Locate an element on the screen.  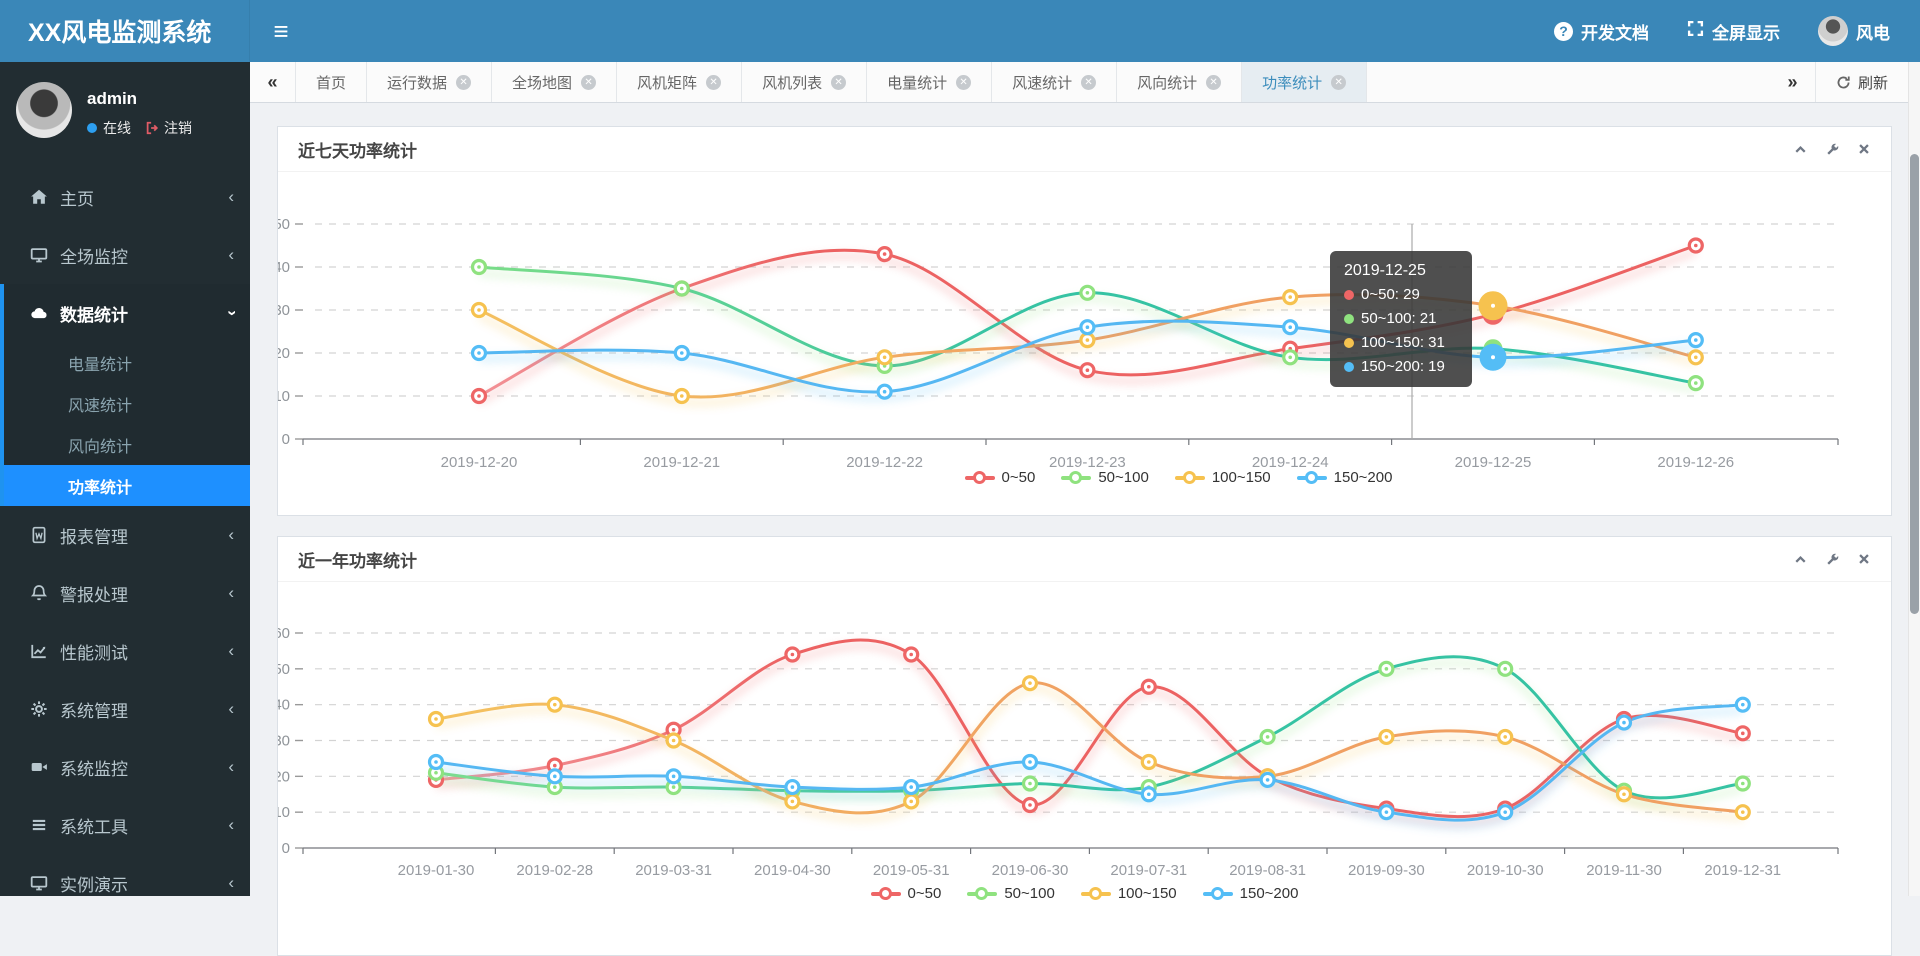
tab-风速统计: 风速统计✕ is located at coordinates (1054, 82).